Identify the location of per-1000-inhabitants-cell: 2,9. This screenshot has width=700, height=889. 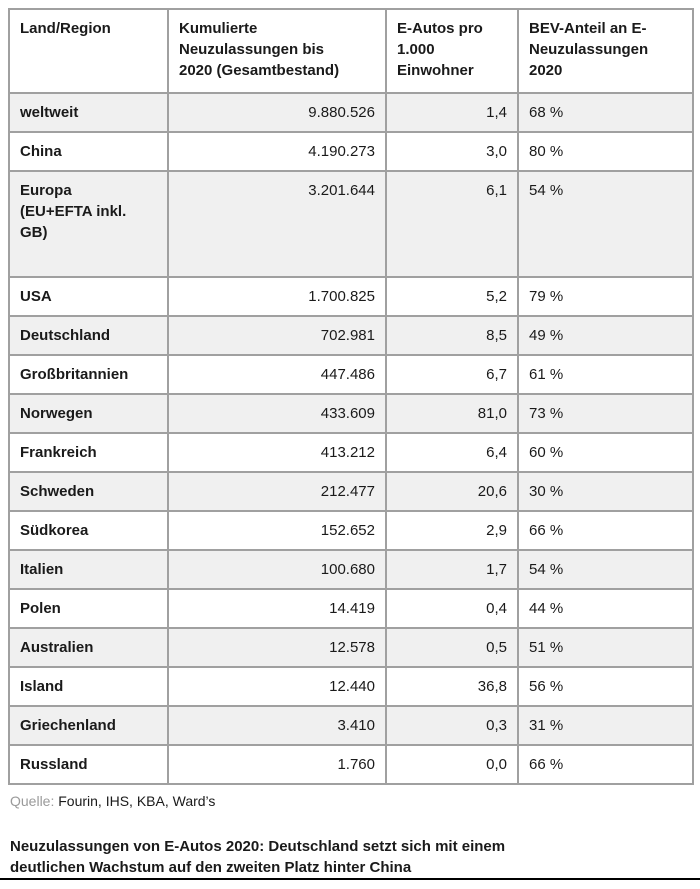
(452, 530).